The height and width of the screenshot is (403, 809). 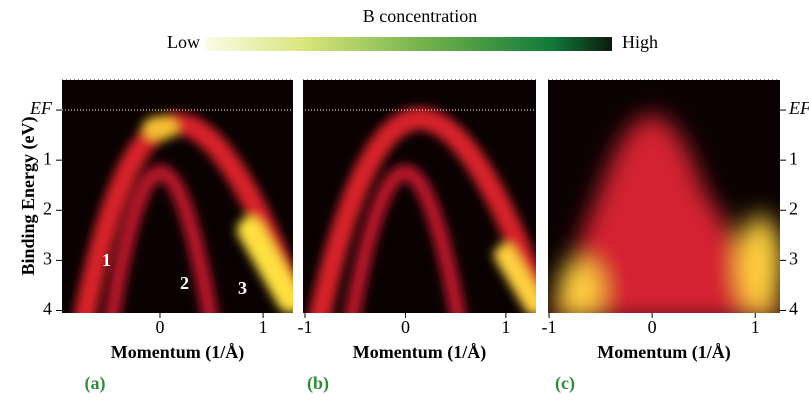 I want to click on colorbar-high: High, so click(x=640, y=42).